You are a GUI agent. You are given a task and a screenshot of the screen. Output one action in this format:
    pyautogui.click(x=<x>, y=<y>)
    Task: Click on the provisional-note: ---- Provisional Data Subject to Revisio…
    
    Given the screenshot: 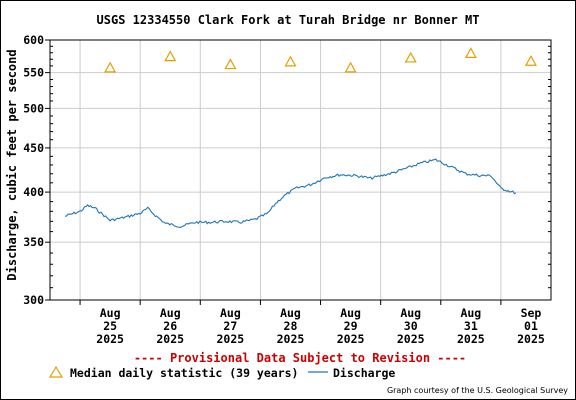 What is the action you would take?
    pyautogui.click(x=300, y=358)
    